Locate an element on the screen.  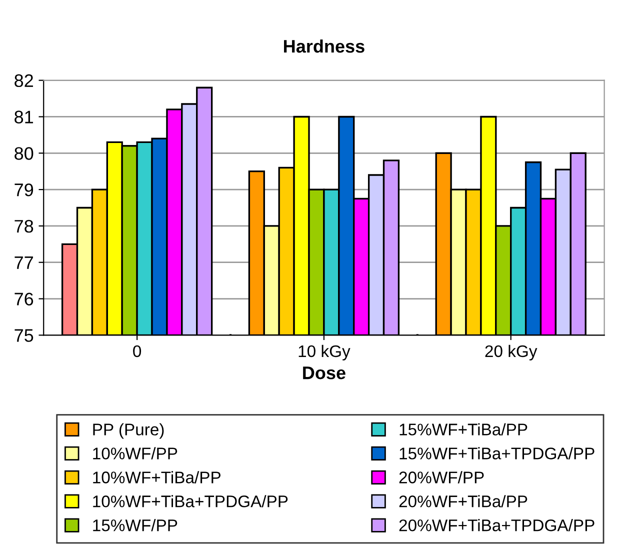
y-tick-label: 78 is located at coordinates (24, 226).